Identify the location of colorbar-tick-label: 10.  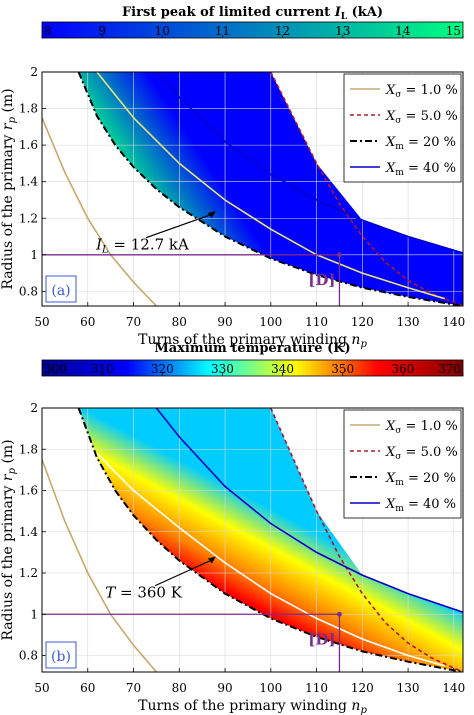
(162, 31).